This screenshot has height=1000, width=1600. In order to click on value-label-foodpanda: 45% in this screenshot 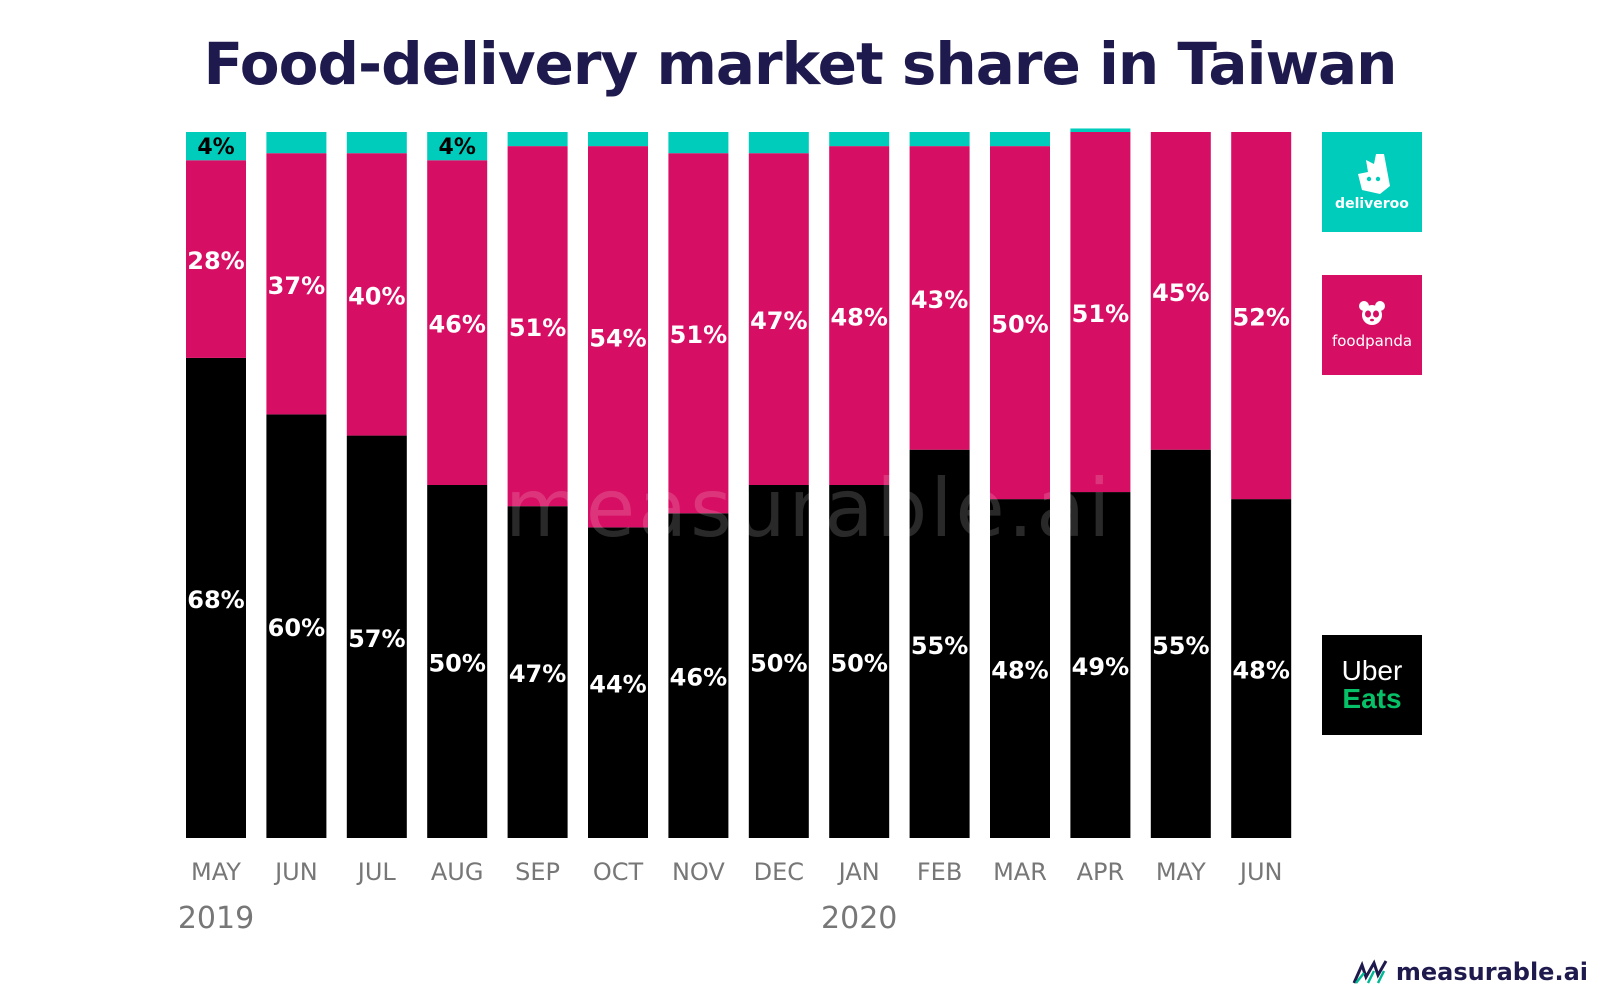, I will do `click(1180, 293)`.